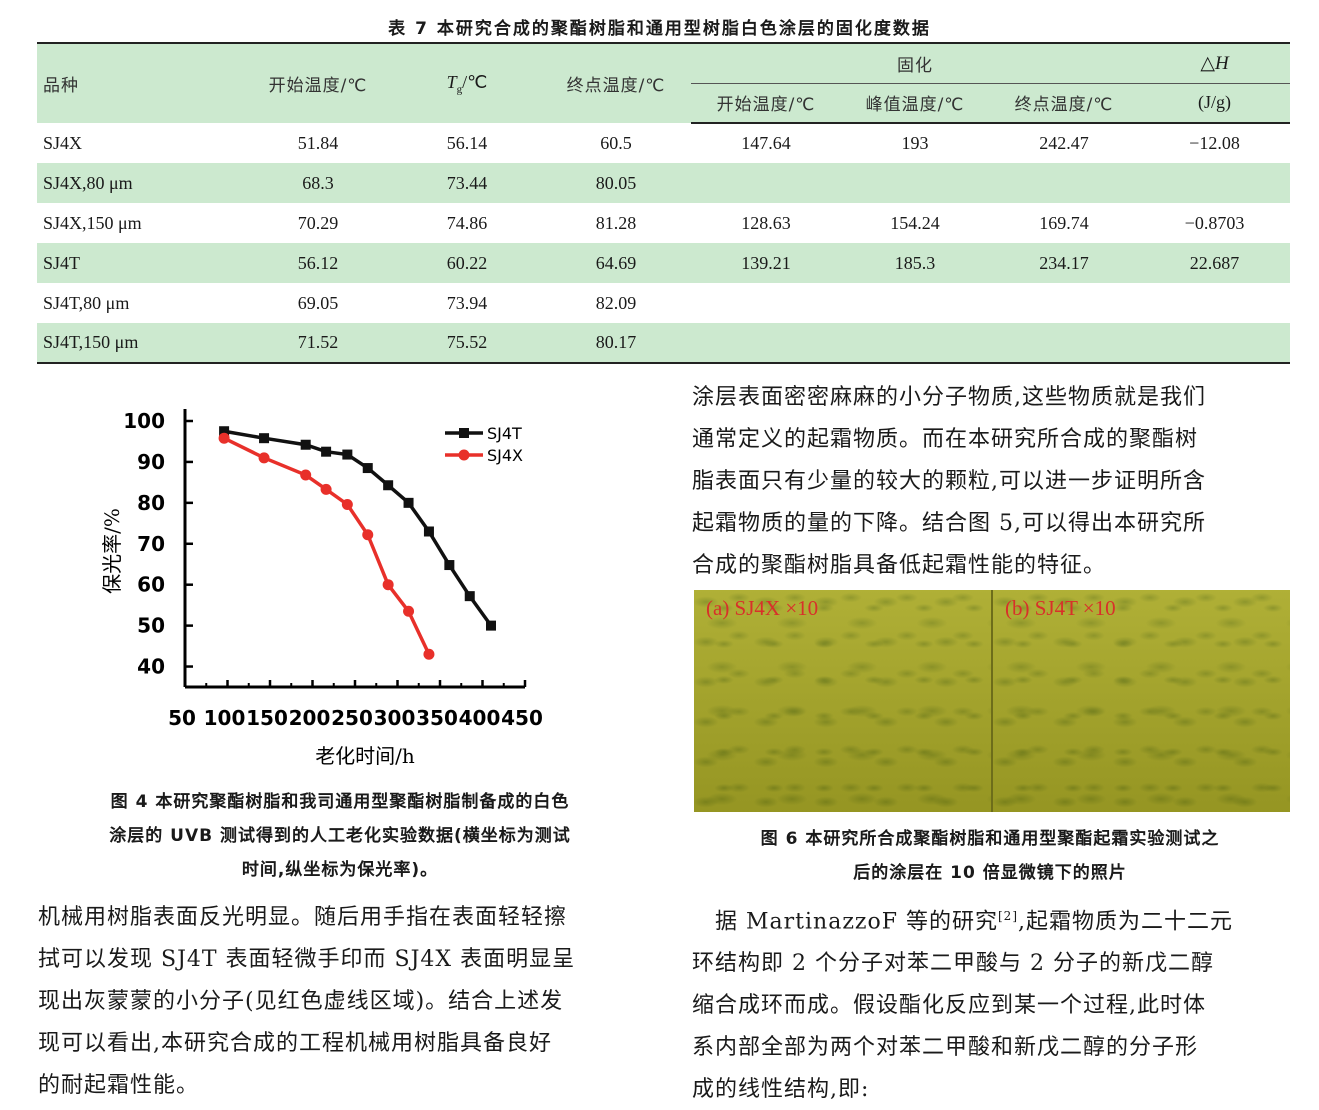 This screenshot has height=1110, width=1319. I want to click on table-cell-name: SJ4T,80 μm, so click(86, 302).